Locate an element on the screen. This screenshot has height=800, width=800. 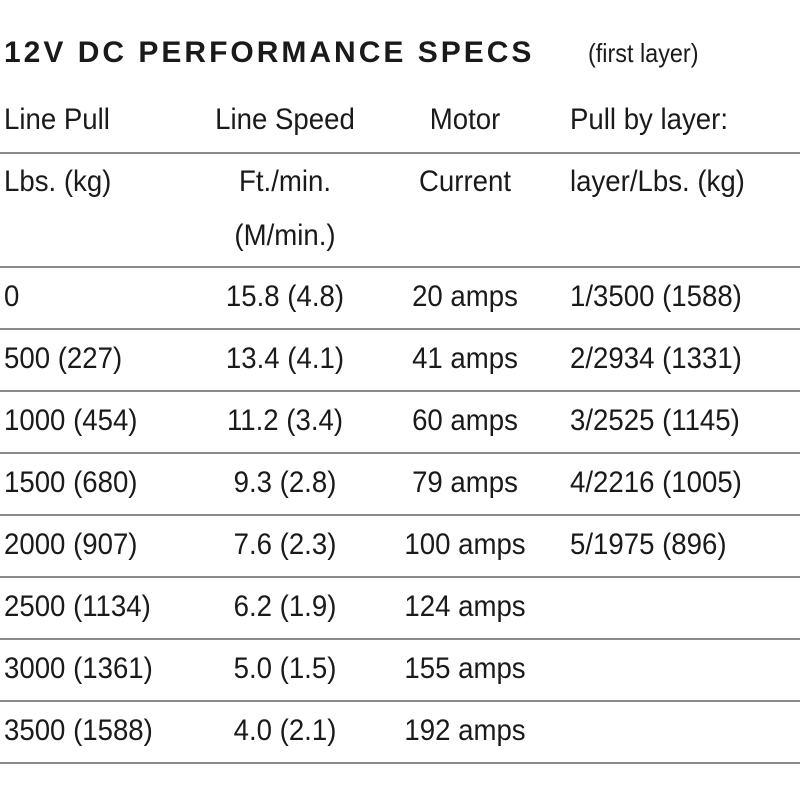
table-cell: 4/2216 (1005) is located at coordinates (656, 482).